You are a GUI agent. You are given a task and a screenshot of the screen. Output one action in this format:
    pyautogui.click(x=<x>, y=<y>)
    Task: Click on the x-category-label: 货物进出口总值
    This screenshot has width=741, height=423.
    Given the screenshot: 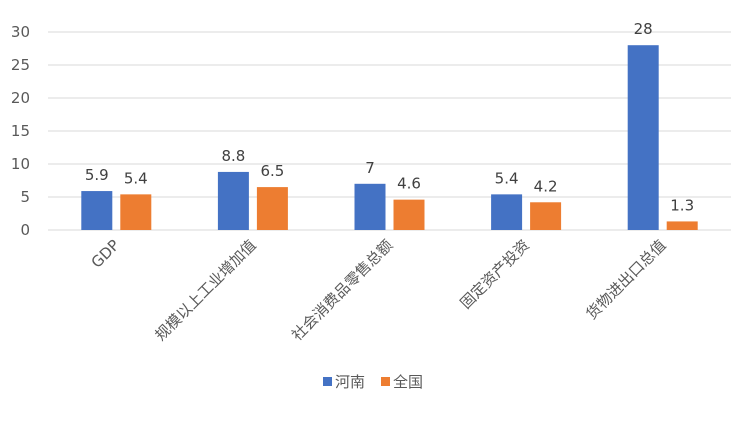 What is the action you would take?
    pyautogui.click(x=626, y=279)
    